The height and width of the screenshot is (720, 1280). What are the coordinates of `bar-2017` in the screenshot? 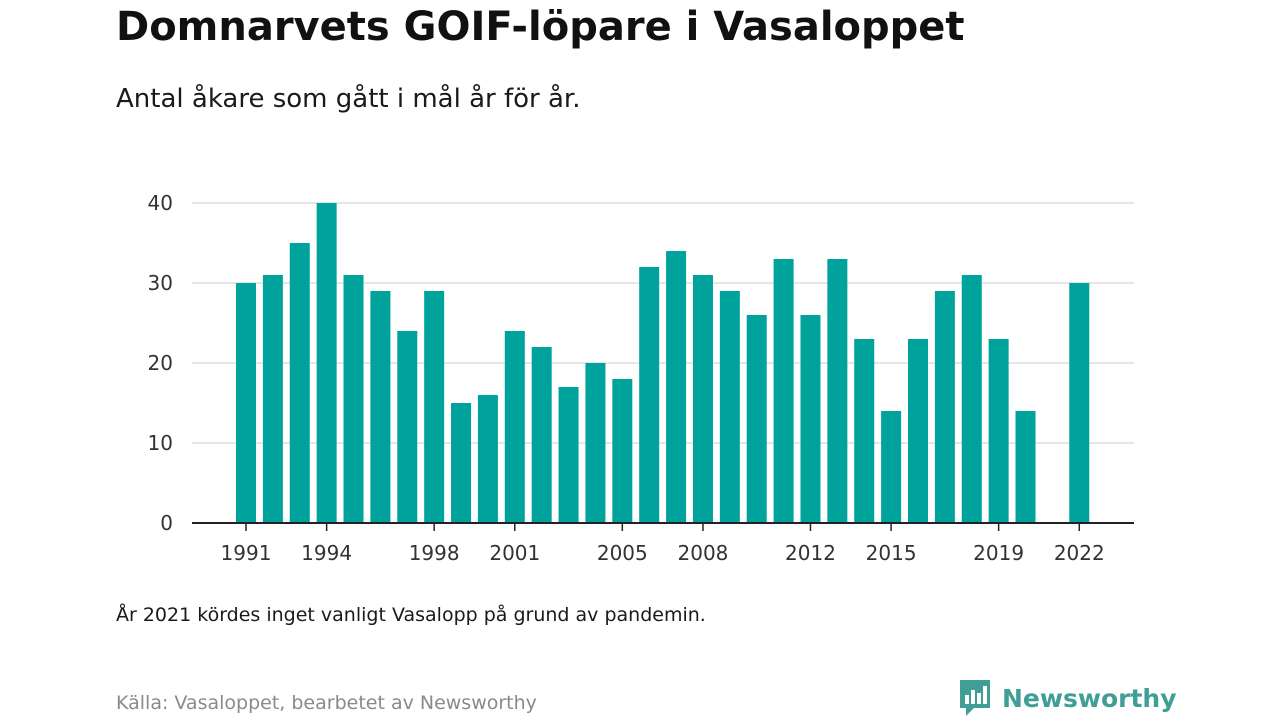 It's located at (944, 407).